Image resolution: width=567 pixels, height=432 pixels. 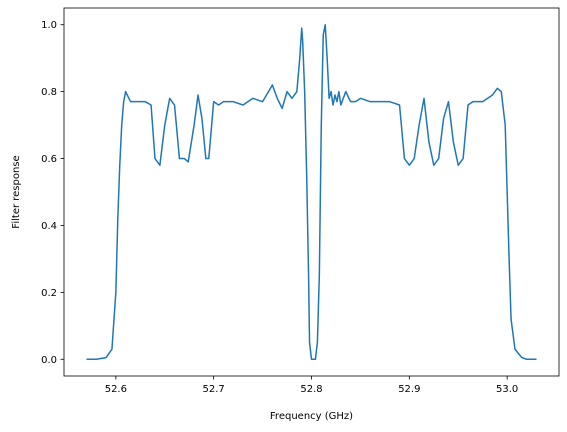 What do you see at coordinates (311, 416) in the screenshot?
I see `x-axis-label: Frequency (GHz)` at bounding box center [311, 416].